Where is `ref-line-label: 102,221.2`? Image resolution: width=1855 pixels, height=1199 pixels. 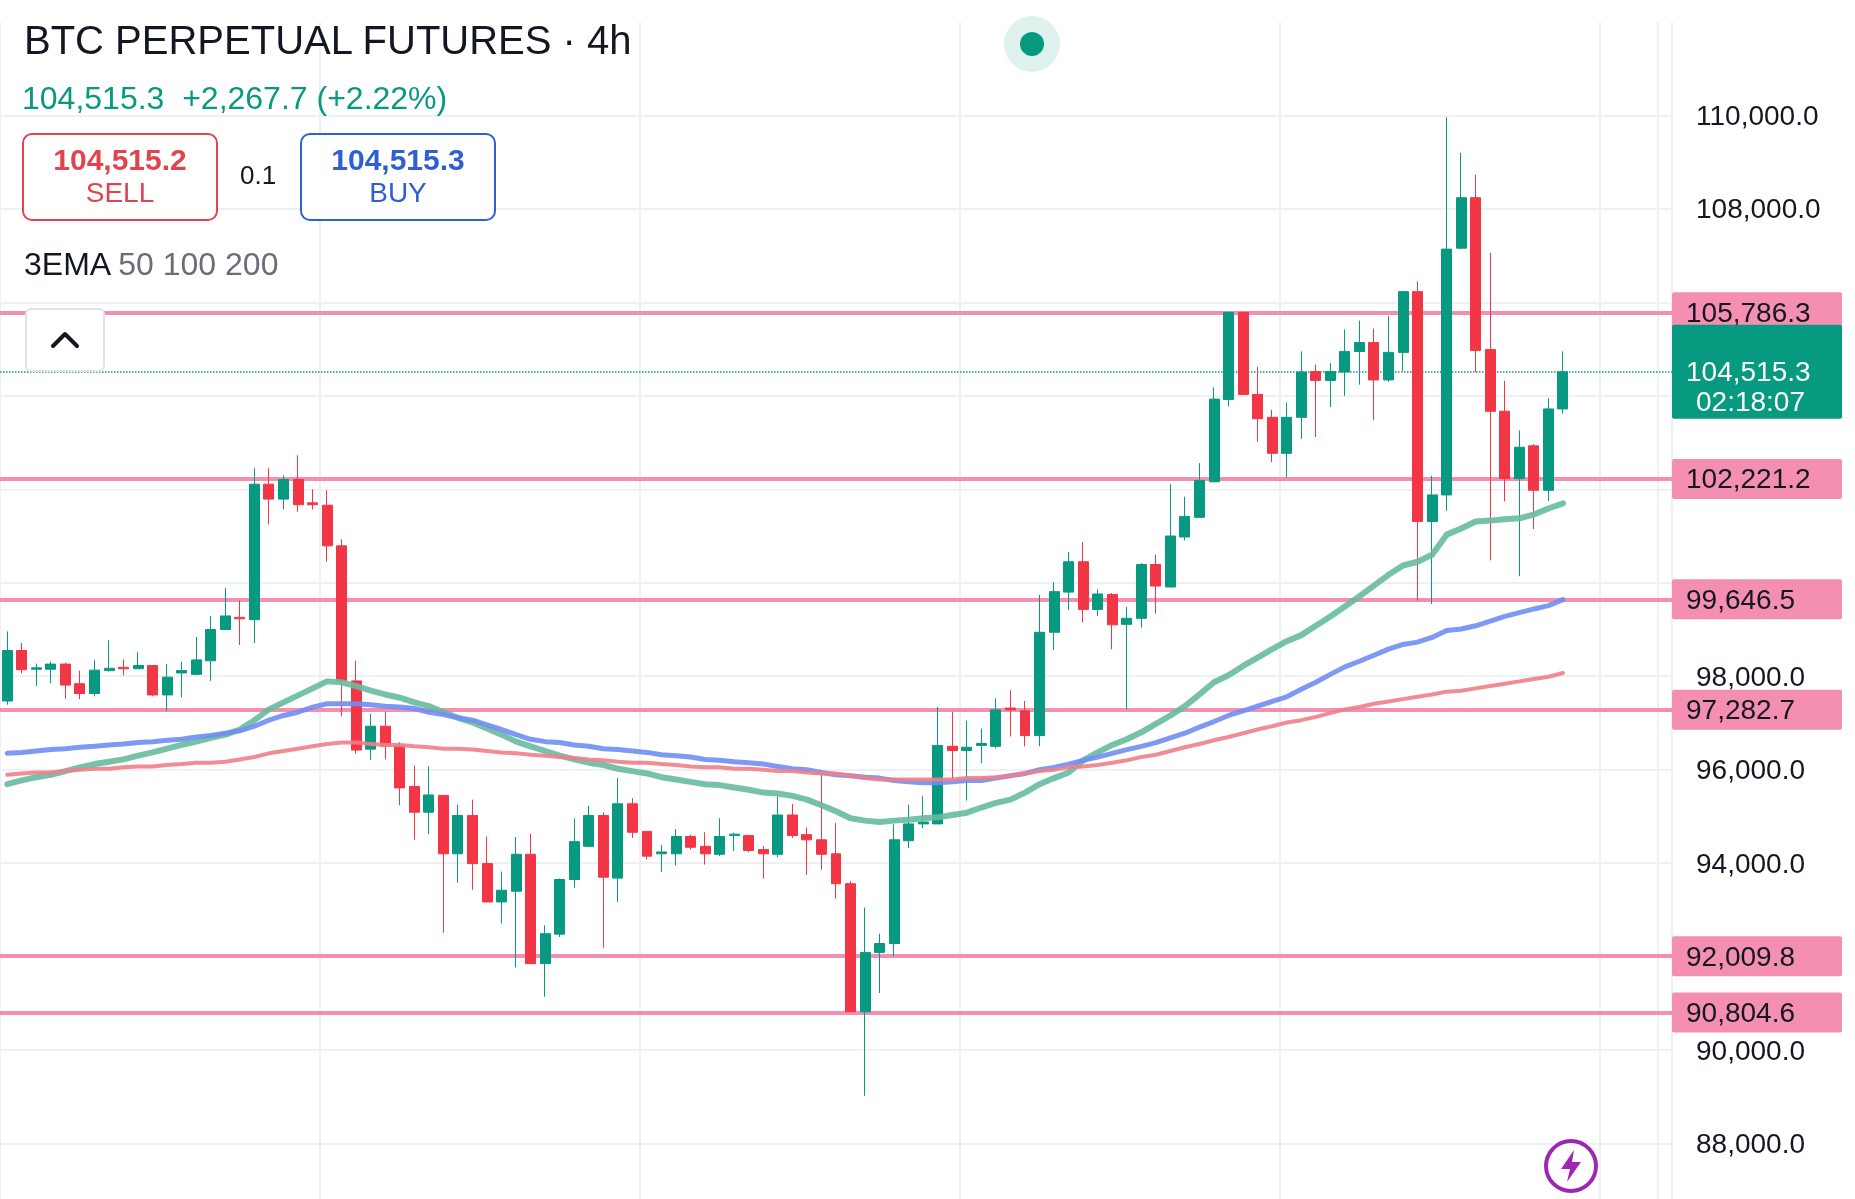
ref-line-label: 102,221.2 is located at coordinates (1748, 479).